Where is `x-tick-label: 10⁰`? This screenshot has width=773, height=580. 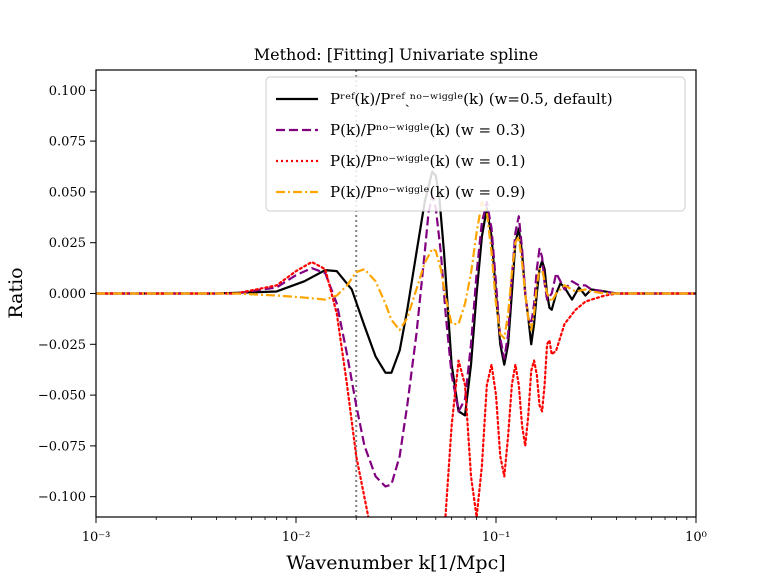
x-tick-label: 10⁰ is located at coordinates (696, 537).